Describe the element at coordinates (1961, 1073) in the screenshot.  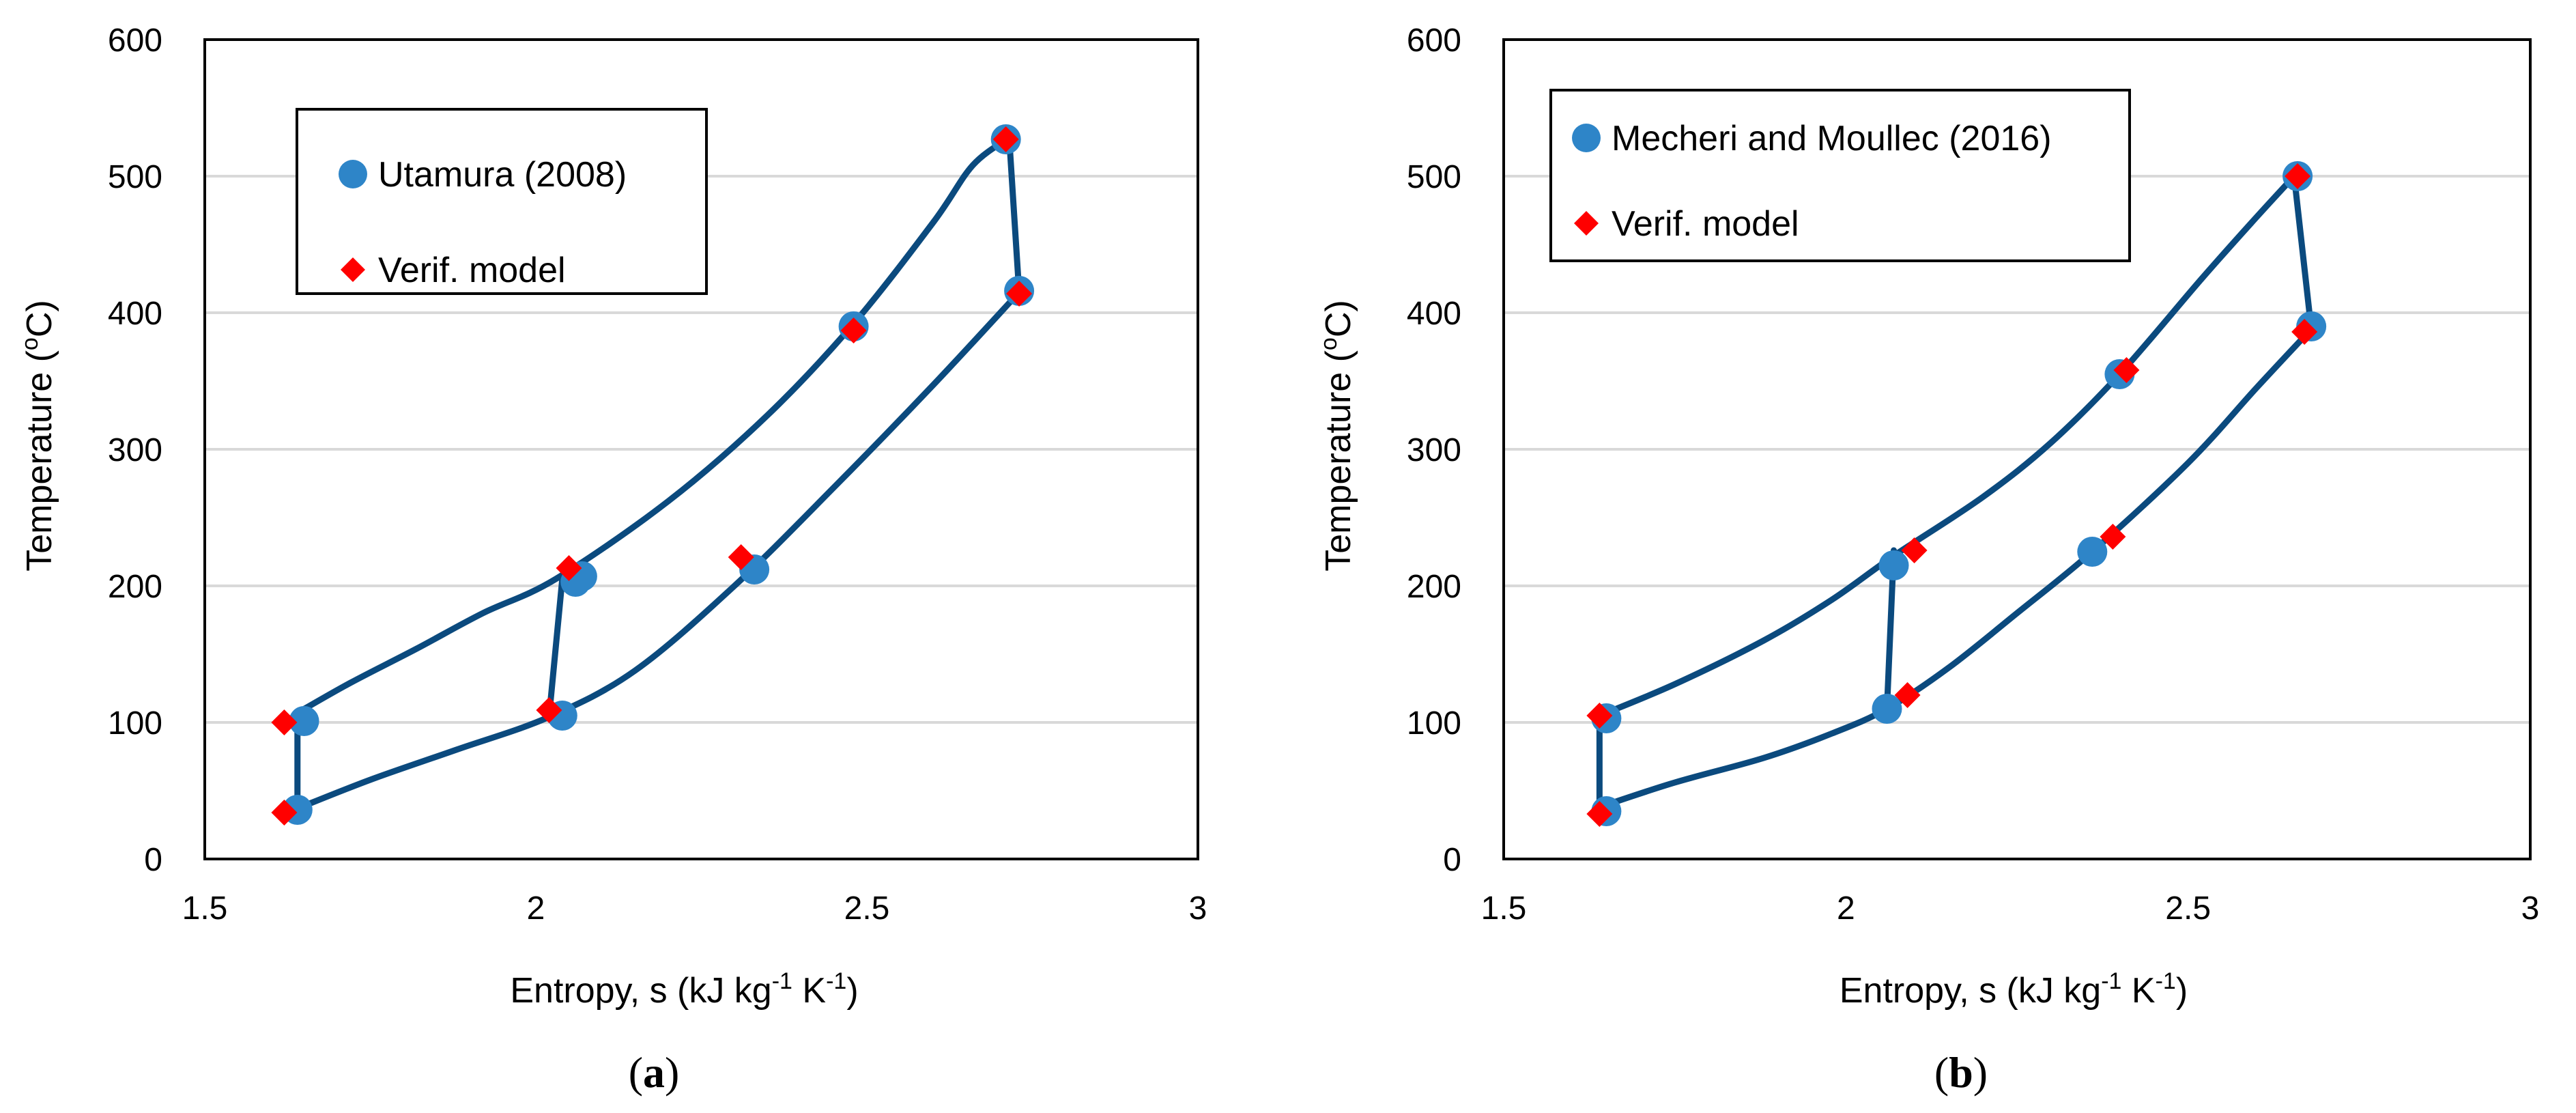
I see `panel-label: (b)` at that location.